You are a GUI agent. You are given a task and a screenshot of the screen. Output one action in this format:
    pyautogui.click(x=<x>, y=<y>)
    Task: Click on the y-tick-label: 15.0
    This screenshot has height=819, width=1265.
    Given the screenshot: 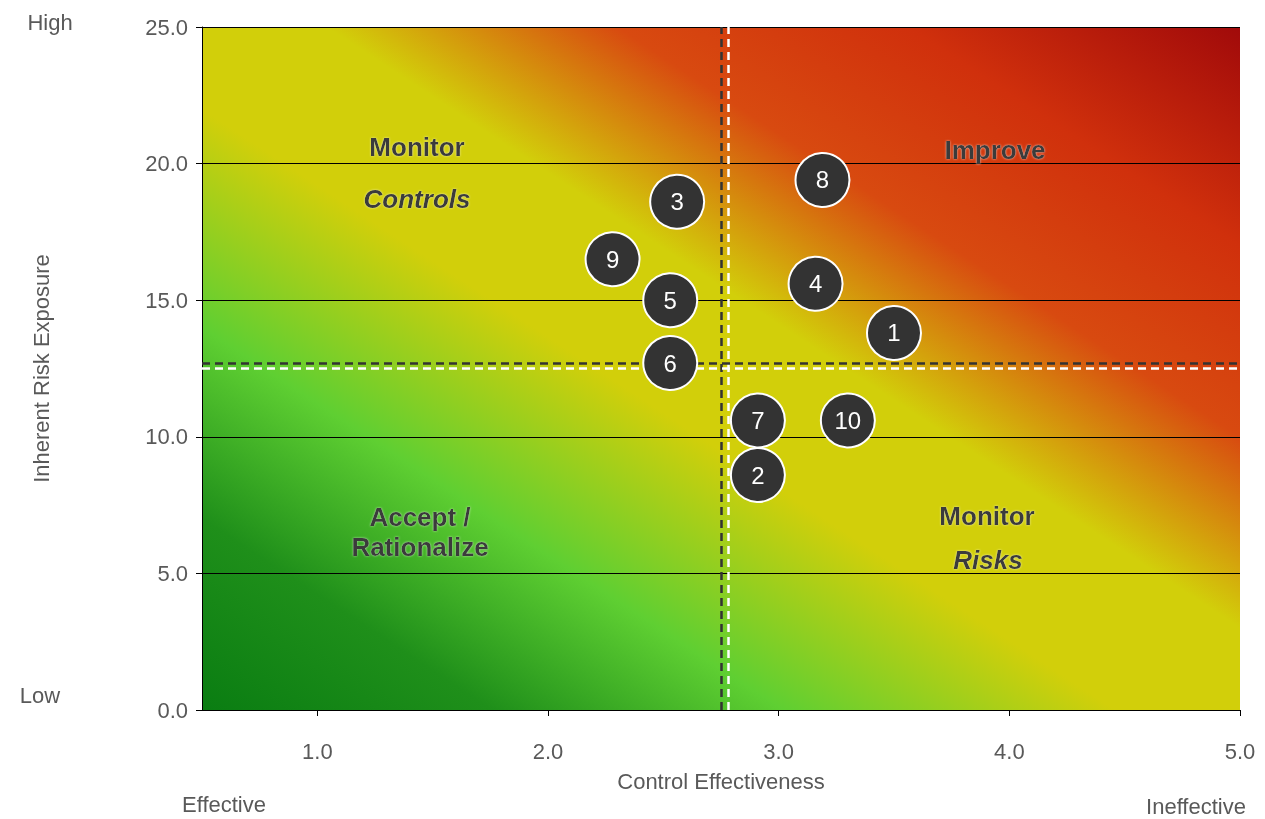 What is the action you would take?
    pyautogui.click(x=166, y=300)
    